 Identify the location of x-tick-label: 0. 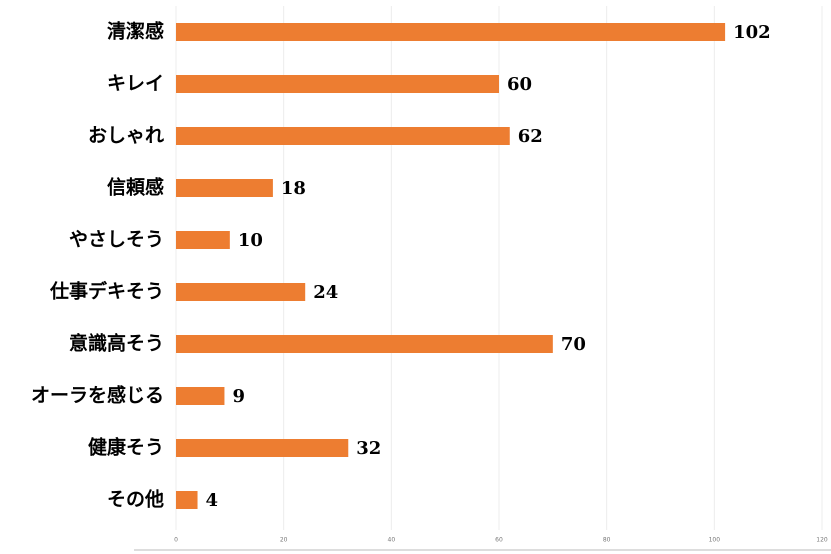
(176, 540).